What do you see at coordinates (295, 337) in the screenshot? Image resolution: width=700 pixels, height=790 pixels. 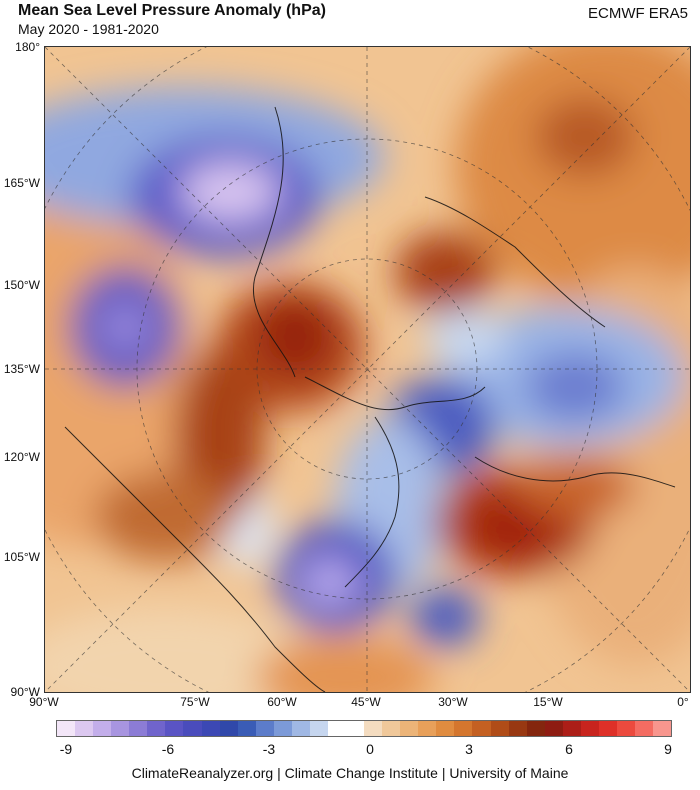 I see `anomaly-high-alaska-core` at bounding box center [295, 337].